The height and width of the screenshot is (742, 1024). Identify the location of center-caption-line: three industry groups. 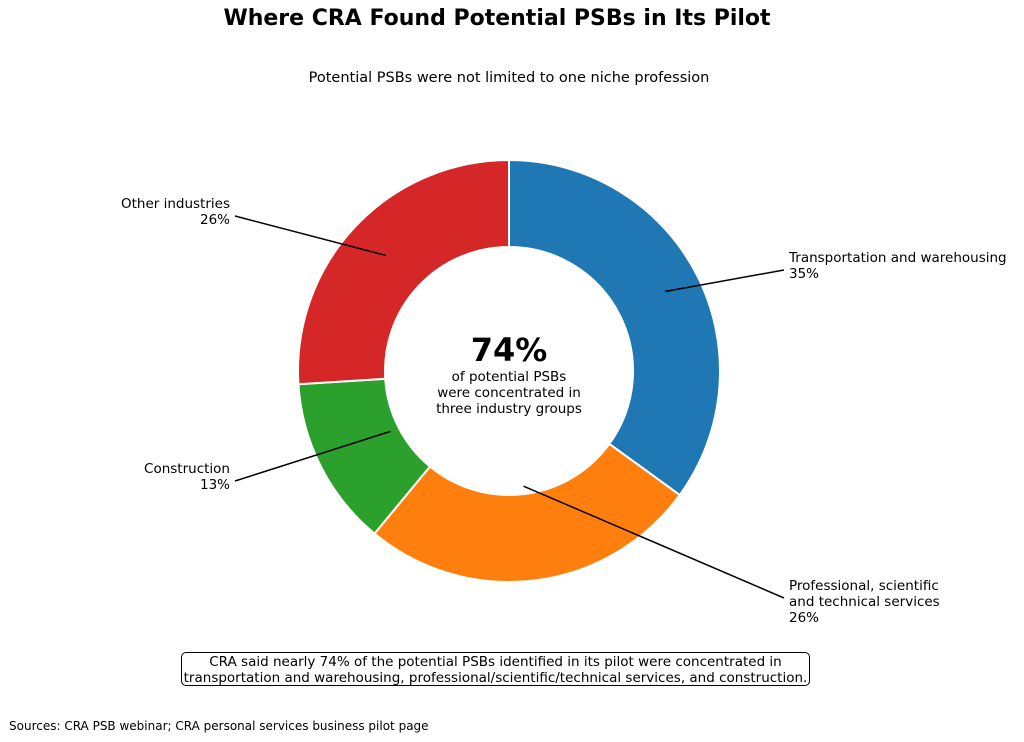
(509, 409).